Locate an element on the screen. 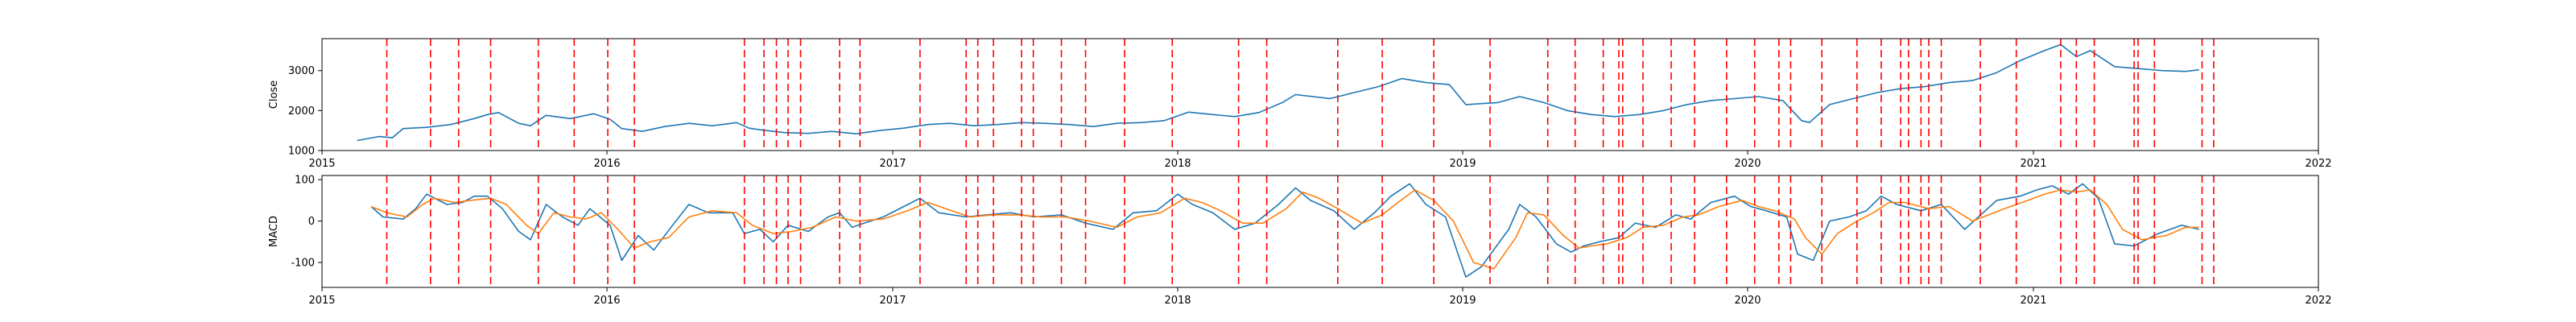  y-tick-label: -100 is located at coordinates (303, 264).